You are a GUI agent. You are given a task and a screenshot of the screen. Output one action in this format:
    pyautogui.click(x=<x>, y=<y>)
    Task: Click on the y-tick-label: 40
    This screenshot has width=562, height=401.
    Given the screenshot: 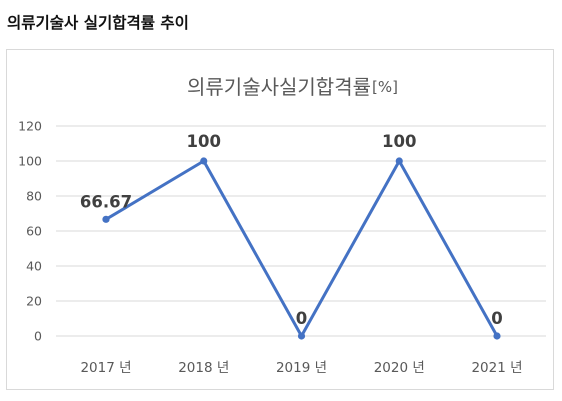 What is the action you would take?
    pyautogui.click(x=34, y=266)
    